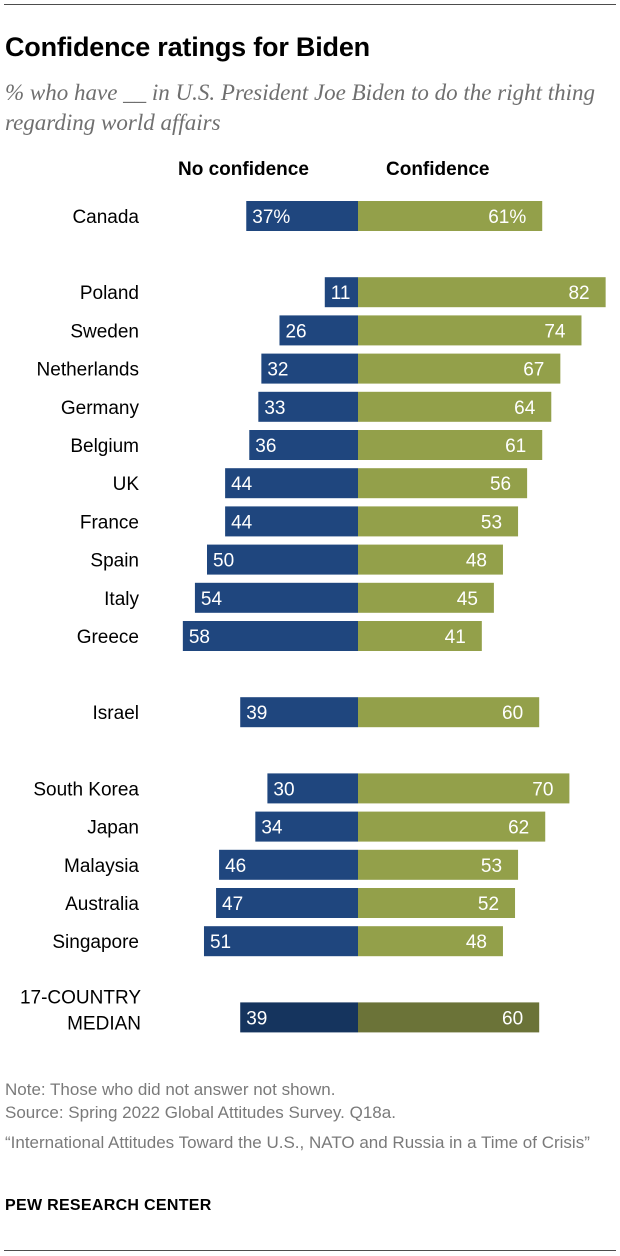 The height and width of the screenshot is (1256, 620). Describe the element at coordinates (512, 713) in the screenshot. I see `value-label-confidence-israel: 60` at that location.